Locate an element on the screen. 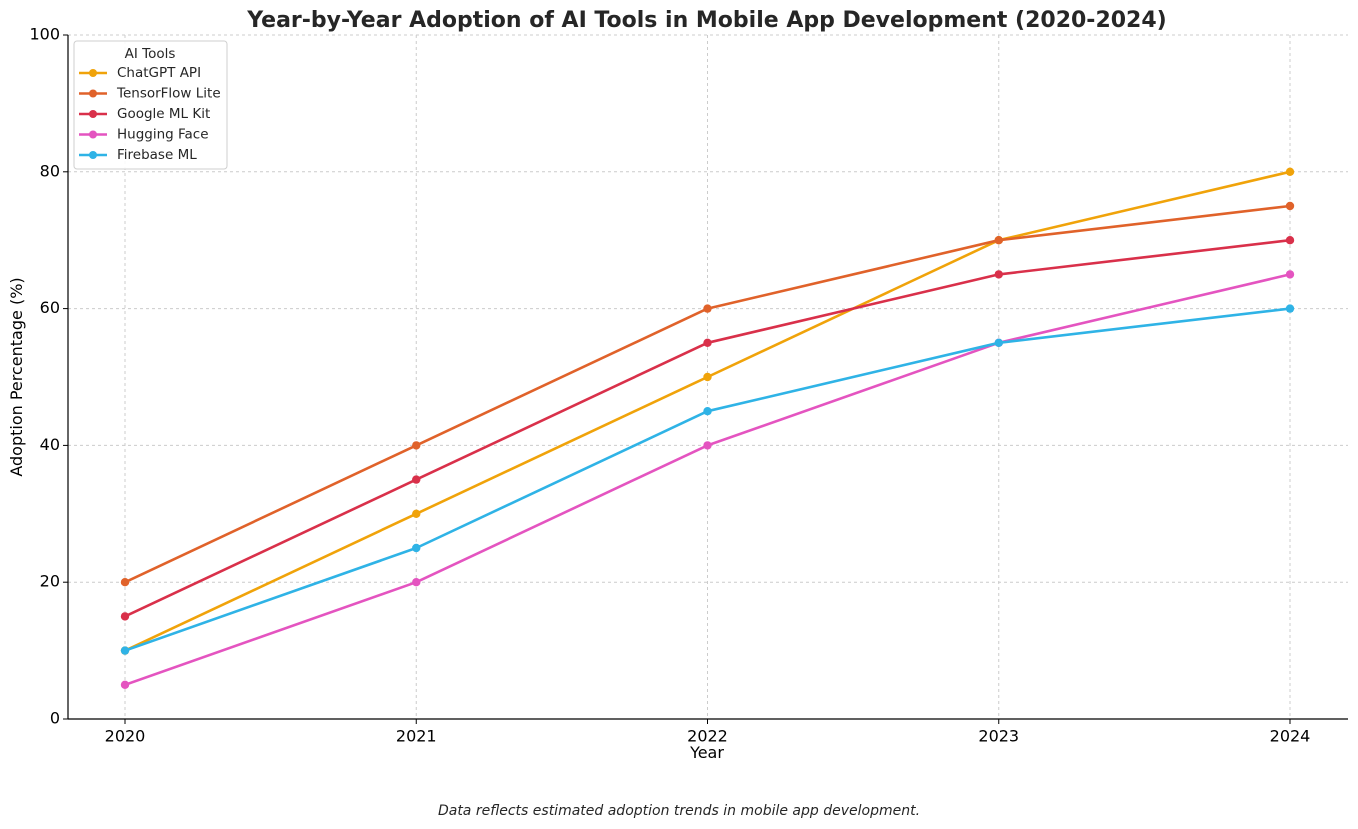 The width and height of the screenshot is (1358, 829). legend-item: ChatGPT API is located at coordinates (140, 73).